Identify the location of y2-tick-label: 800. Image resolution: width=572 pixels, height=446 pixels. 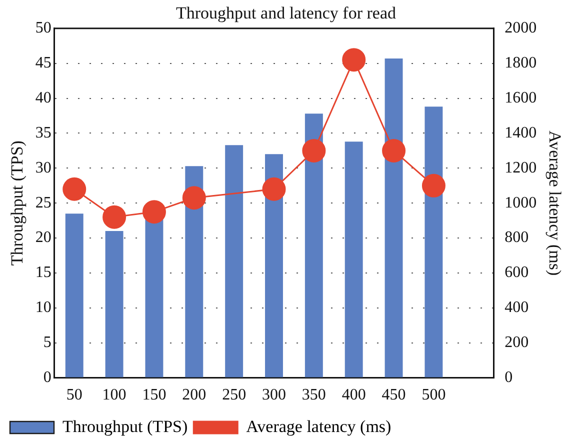
(516, 237).